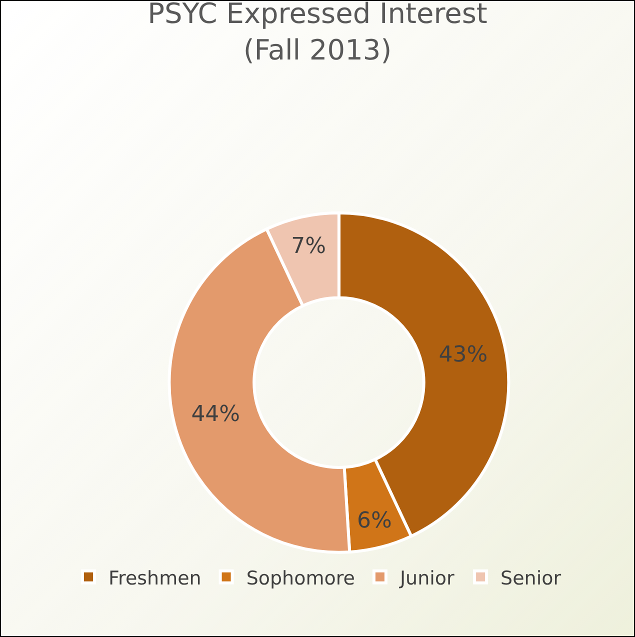 Image resolution: width=635 pixels, height=637 pixels. Describe the element at coordinates (531, 578) in the screenshot. I see `legend-label: Senior` at that location.